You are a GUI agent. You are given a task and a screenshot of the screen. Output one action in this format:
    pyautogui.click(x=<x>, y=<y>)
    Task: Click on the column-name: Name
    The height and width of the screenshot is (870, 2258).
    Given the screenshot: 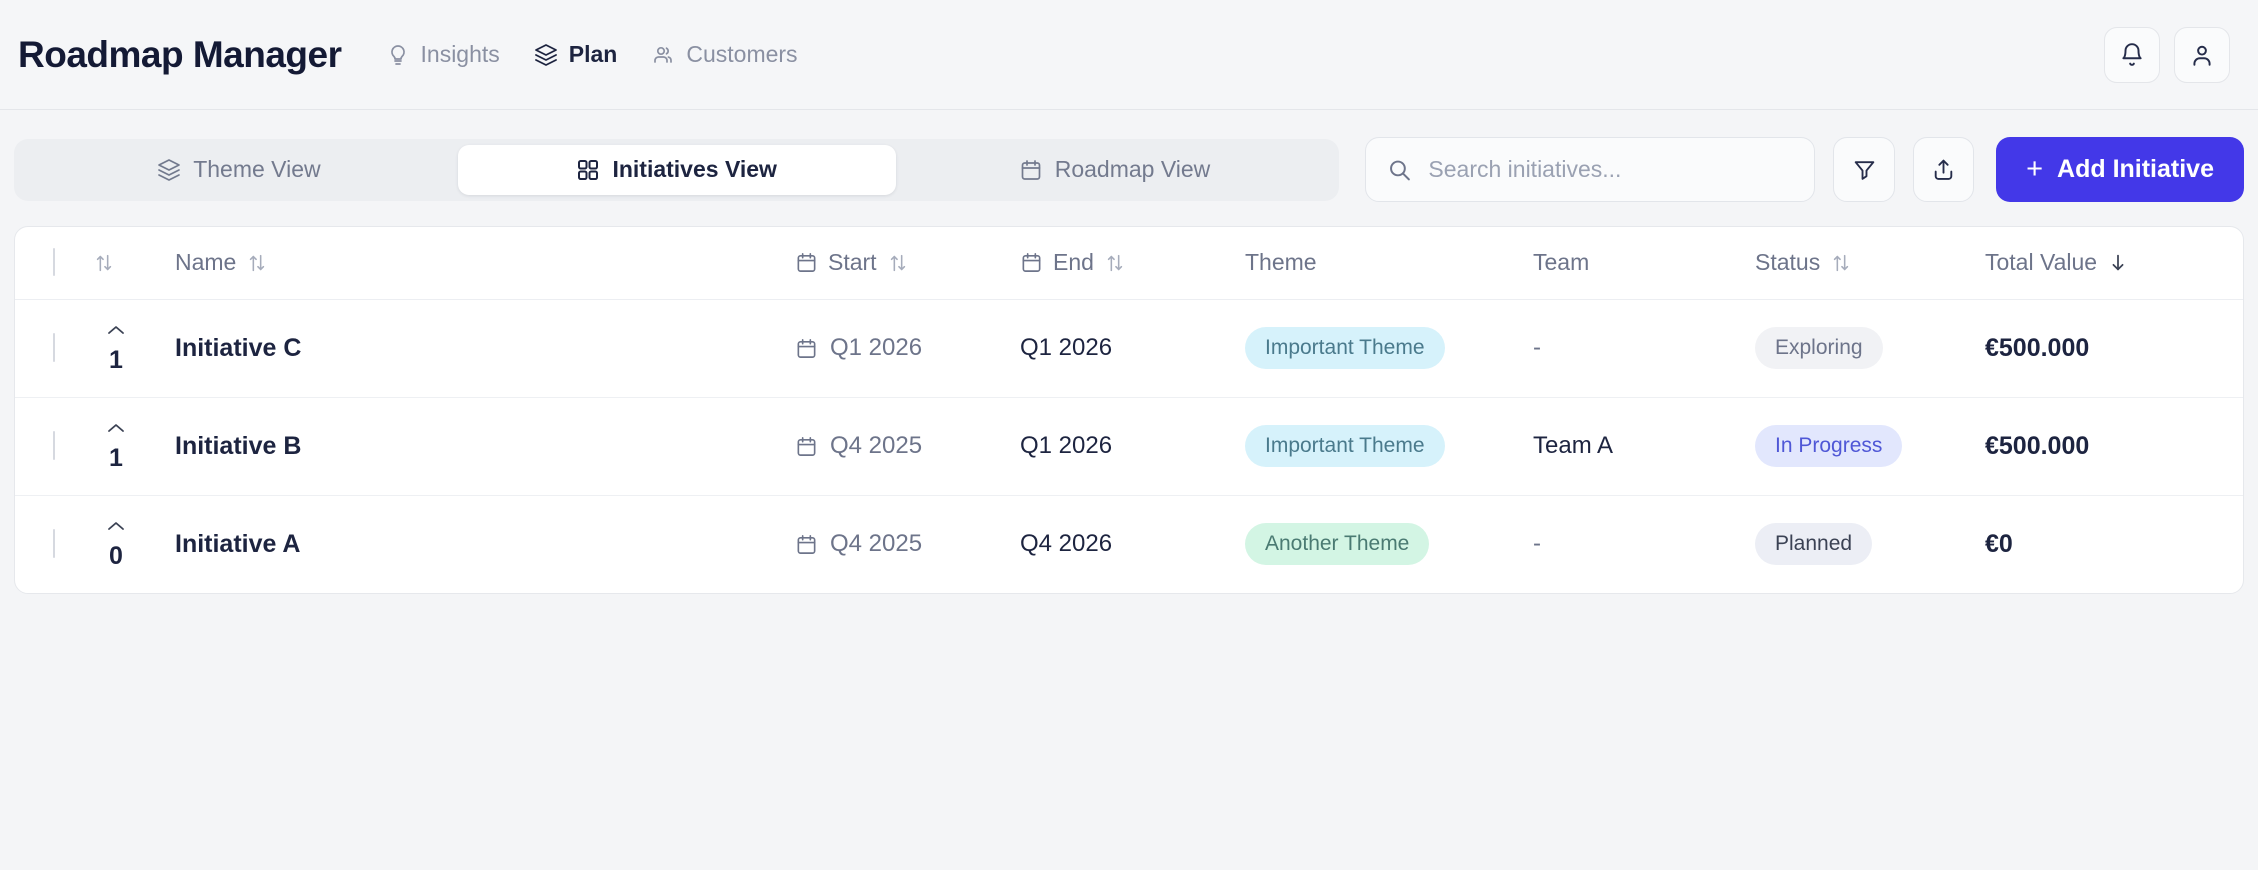 What is the action you would take?
    pyautogui.click(x=485, y=263)
    